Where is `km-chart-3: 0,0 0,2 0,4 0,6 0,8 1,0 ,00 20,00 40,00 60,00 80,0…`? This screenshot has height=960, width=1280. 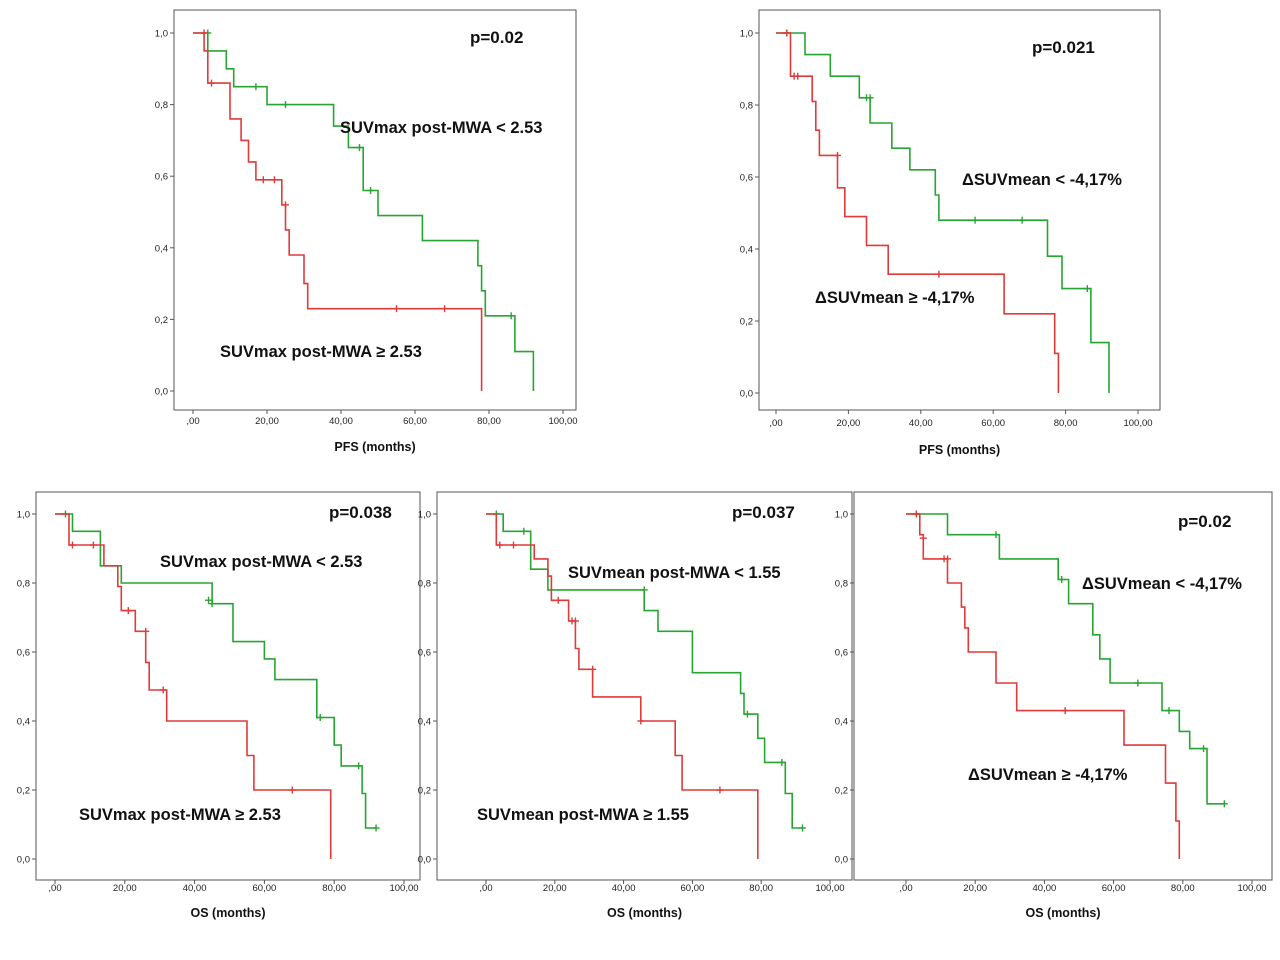 km-chart-3: 0,0 0,2 0,4 0,6 0,8 1,0 ,00 20,00 40,00 60,00 80,0… is located at coordinates (219, 705).